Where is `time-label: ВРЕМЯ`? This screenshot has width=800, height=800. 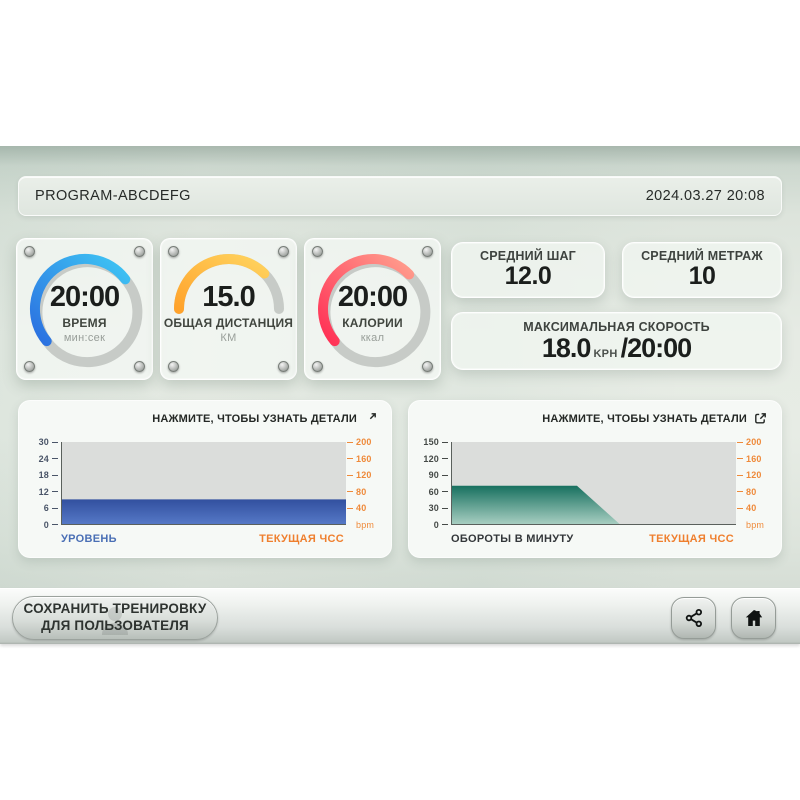
time-label: ВРЕМЯ is located at coordinates (84, 322).